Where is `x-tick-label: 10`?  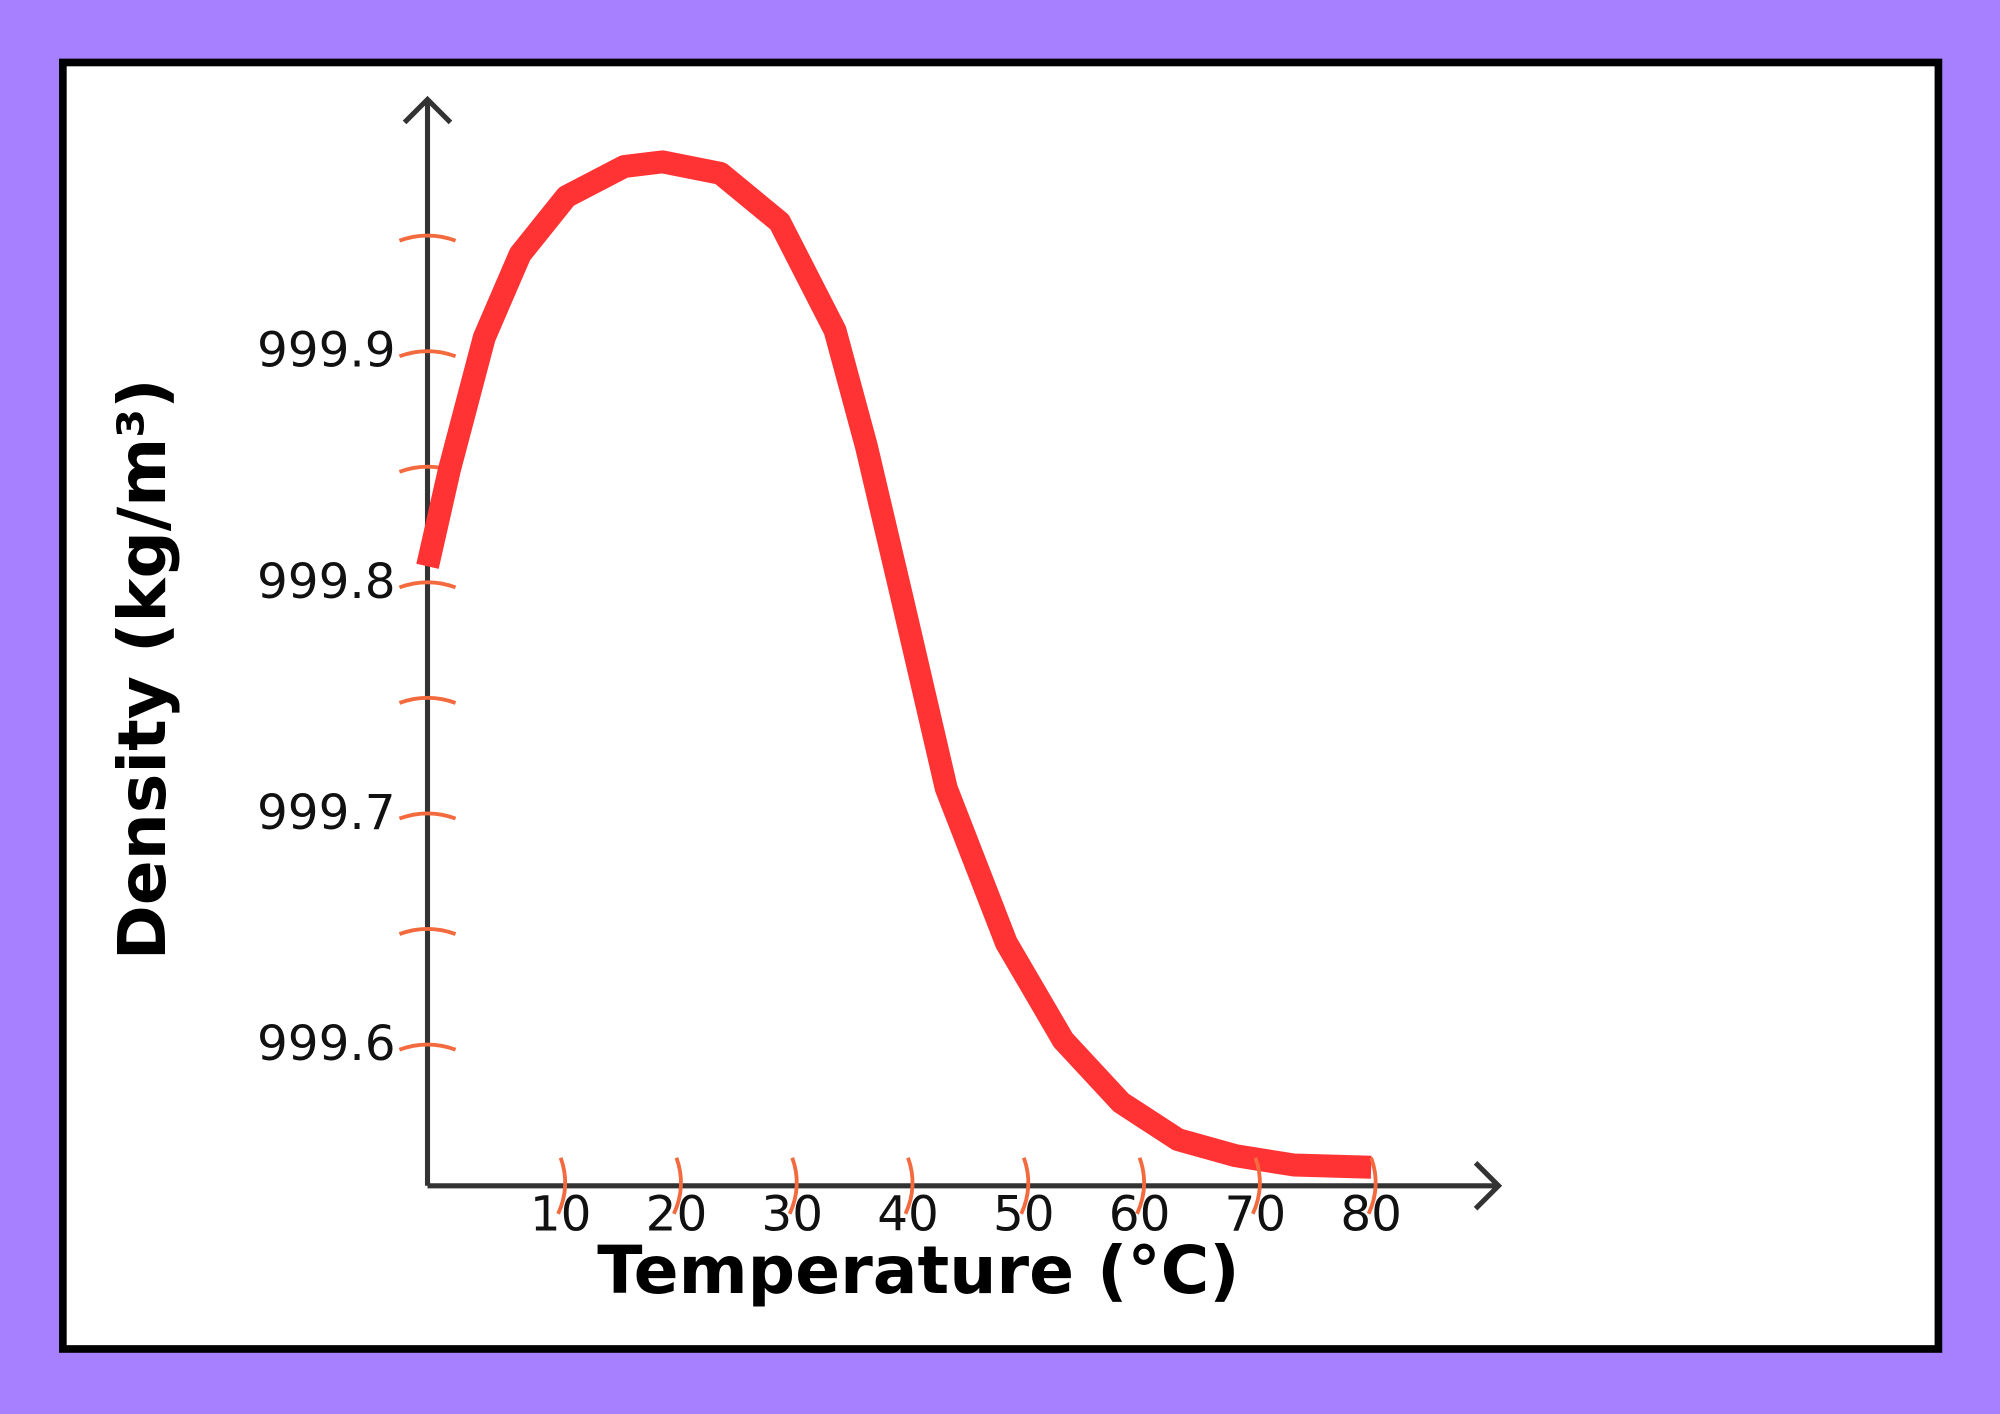
x-tick-label: 10 is located at coordinates (561, 1215).